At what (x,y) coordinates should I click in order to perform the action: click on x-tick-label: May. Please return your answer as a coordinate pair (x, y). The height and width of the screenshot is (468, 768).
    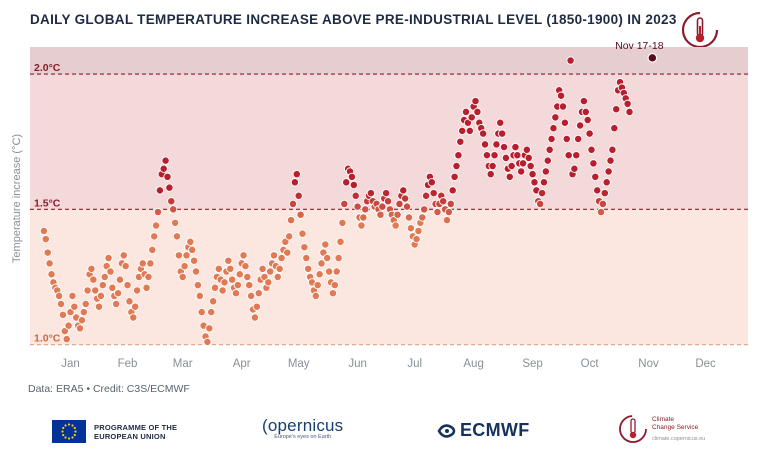
    Looking at the image, I should click on (299, 364).